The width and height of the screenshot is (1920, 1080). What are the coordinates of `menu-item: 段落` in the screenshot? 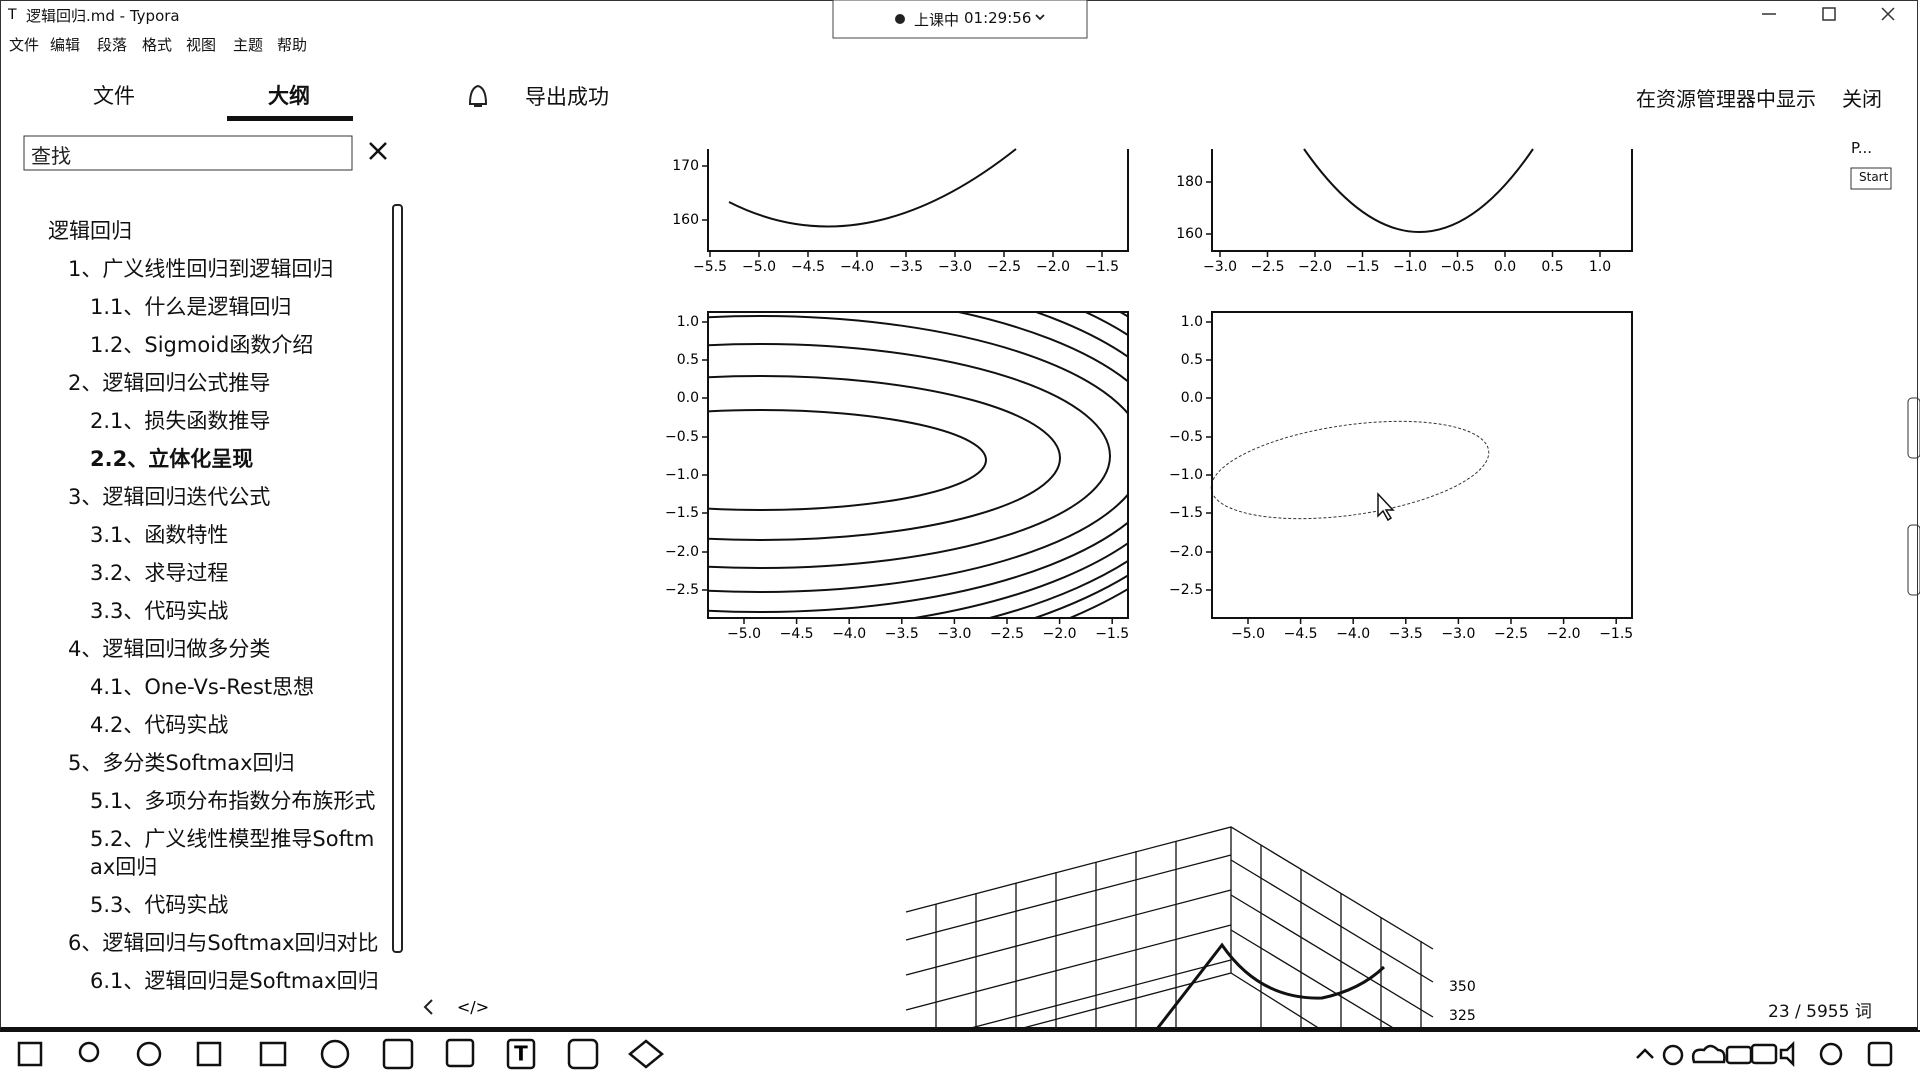 It's located at (112, 45).